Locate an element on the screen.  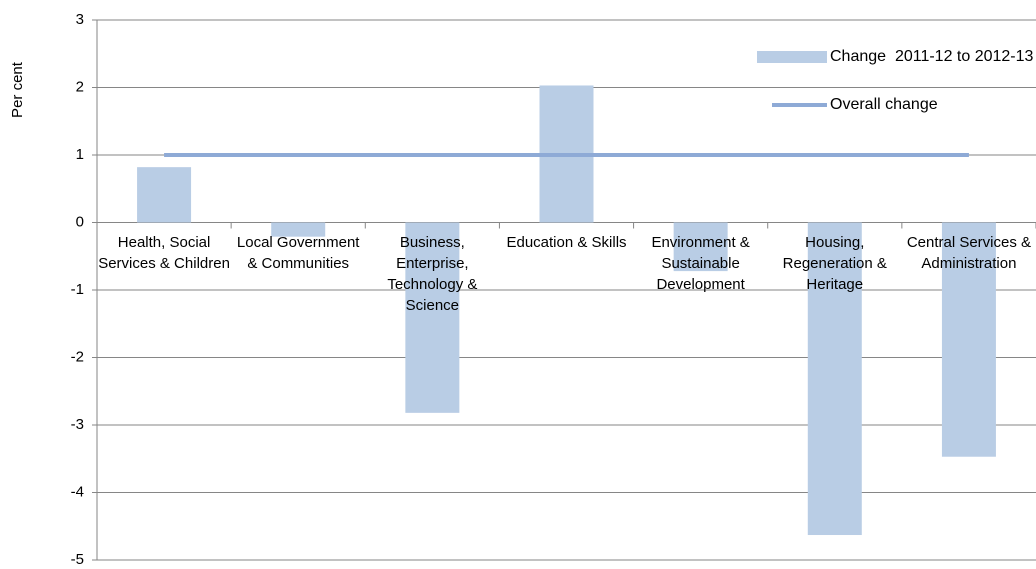
y-axis-label: Per cent is located at coordinates (17, 89).